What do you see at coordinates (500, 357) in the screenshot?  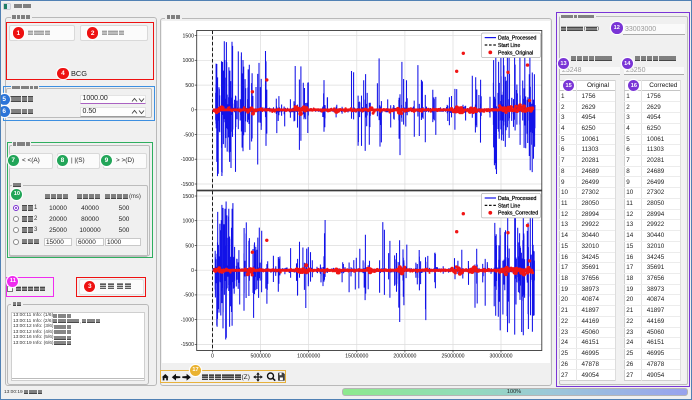 I see `svg-text: 30000000` at bounding box center [500, 357].